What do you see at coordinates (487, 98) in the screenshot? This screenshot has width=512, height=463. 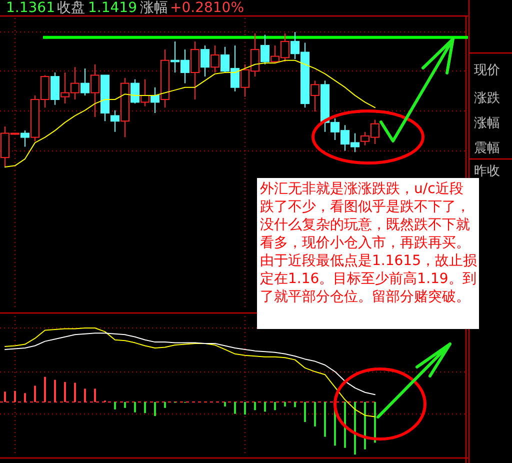 I see `text: 涨跌` at bounding box center [487, 98].